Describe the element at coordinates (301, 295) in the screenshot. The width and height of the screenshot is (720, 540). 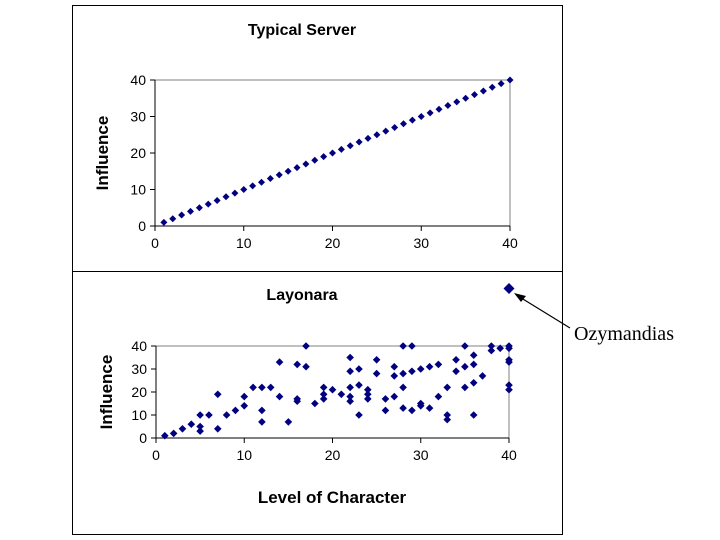
I see `chart-title: Layonara` at that location.